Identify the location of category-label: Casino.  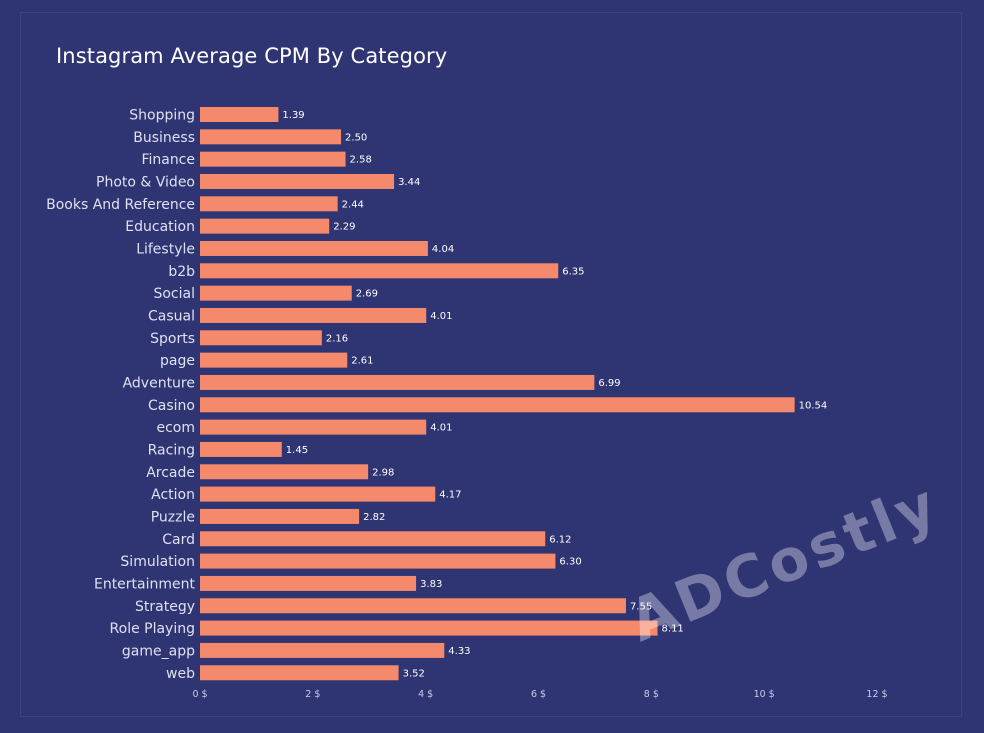
(171, 406).